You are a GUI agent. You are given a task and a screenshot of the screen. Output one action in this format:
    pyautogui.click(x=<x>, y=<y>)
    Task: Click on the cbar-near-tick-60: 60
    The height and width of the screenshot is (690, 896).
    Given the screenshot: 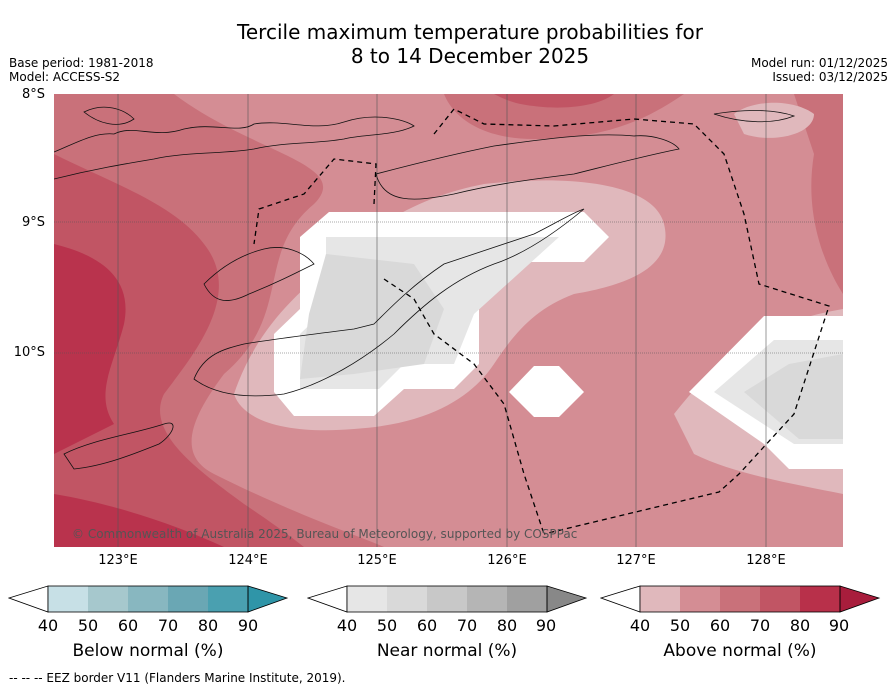 What is the action you would take?
    pyautogui.click(x=427, y=625)
    